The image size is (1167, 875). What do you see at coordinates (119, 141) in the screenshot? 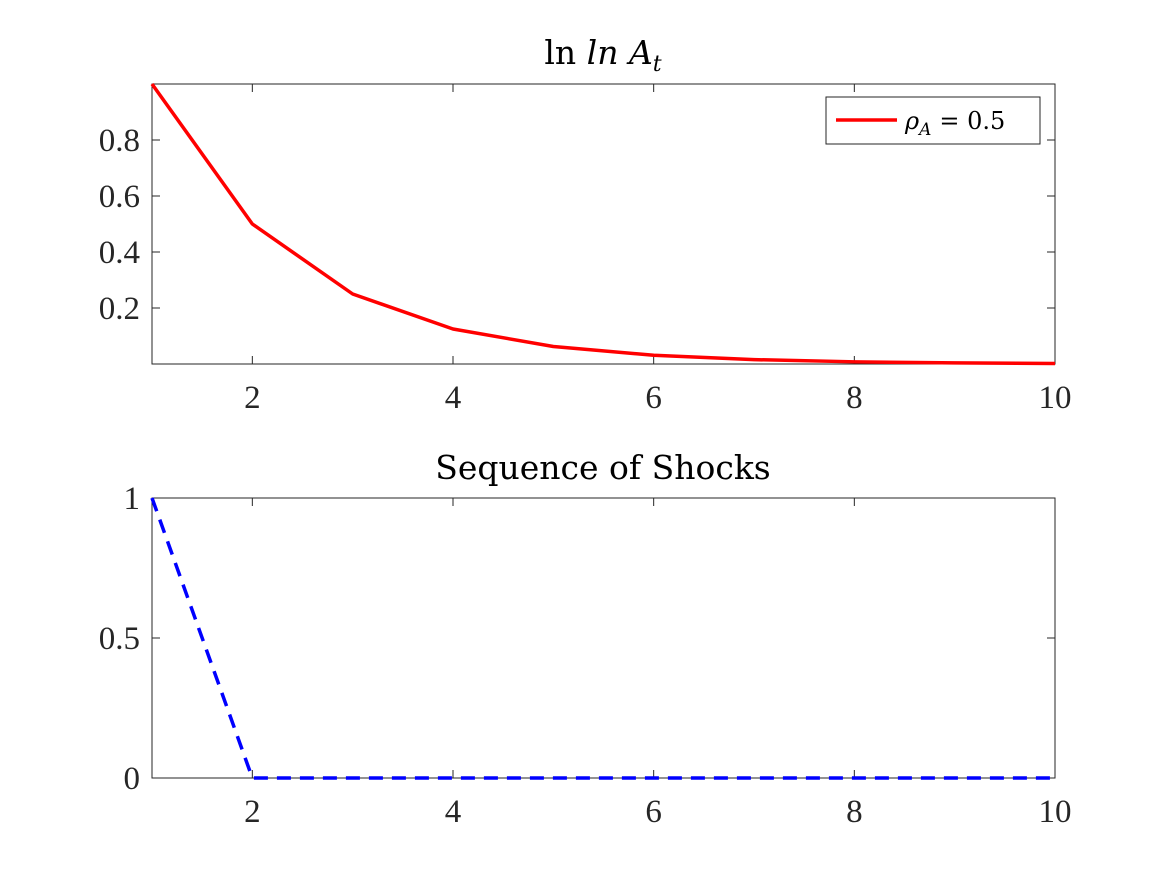
I see `y-tick-label: 0.8` at bounding box center [119, 141].